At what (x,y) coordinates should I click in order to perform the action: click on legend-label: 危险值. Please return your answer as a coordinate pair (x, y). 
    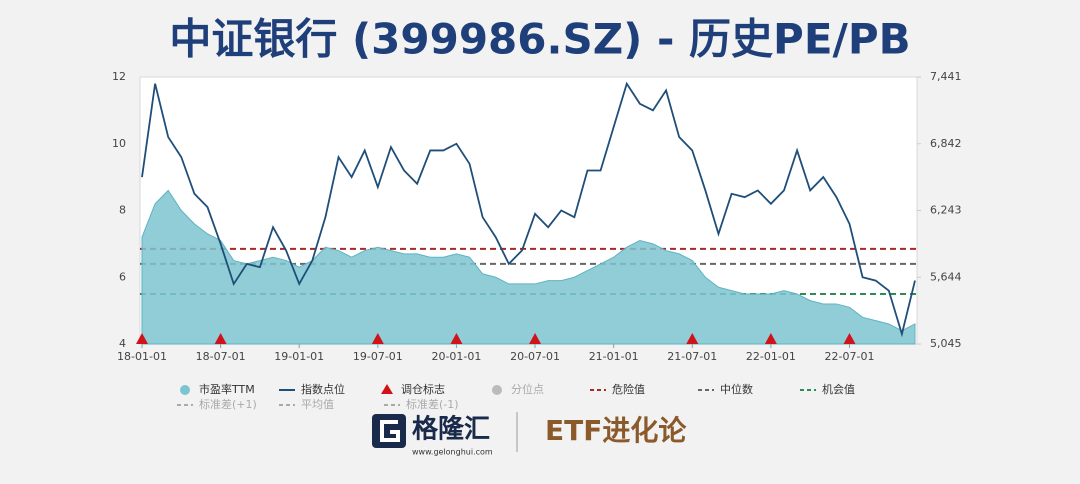
    Looking at the image, I should click on (628, 389).